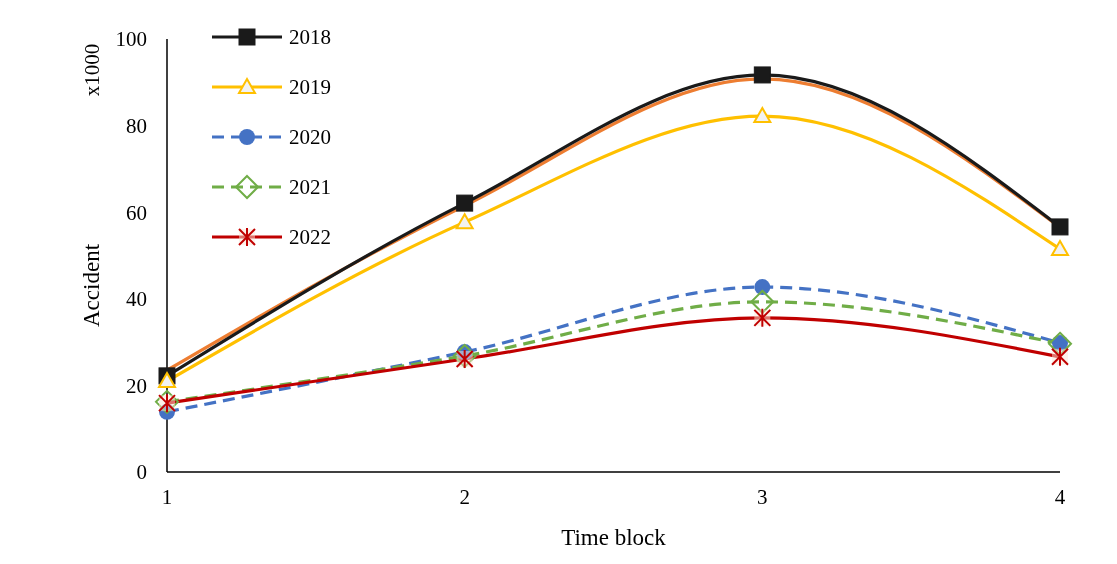  I want to click on x-tick-label: 4, so click(1060, 497).